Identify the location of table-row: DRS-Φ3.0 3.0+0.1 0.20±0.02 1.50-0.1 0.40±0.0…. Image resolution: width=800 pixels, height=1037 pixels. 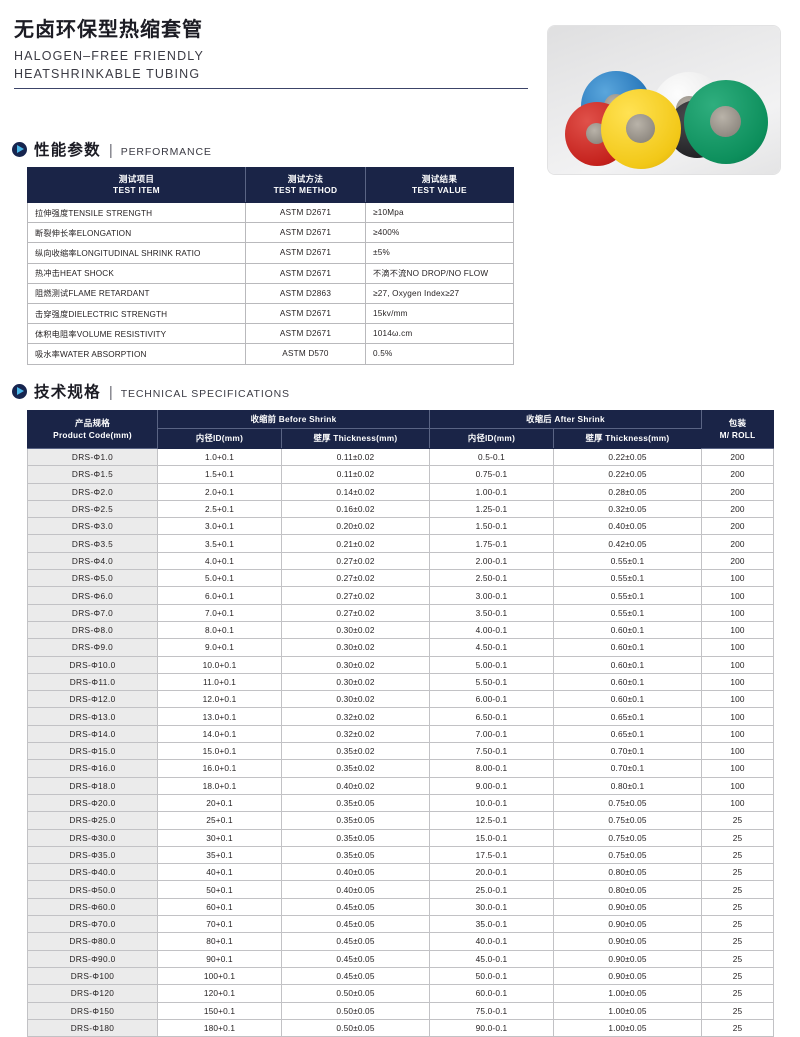
(401, 526).